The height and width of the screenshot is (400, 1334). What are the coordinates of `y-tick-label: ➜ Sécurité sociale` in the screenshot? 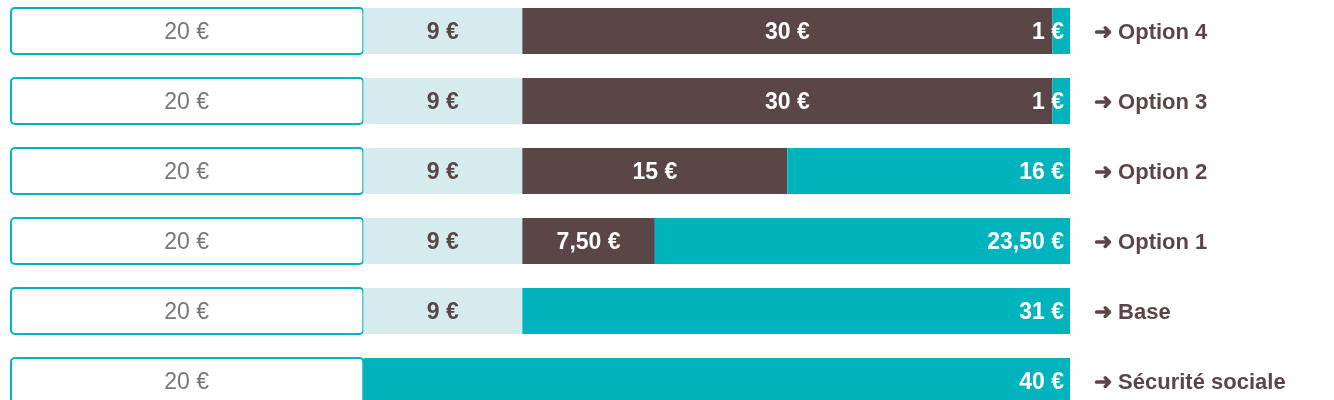 It's located at (1190, 381).